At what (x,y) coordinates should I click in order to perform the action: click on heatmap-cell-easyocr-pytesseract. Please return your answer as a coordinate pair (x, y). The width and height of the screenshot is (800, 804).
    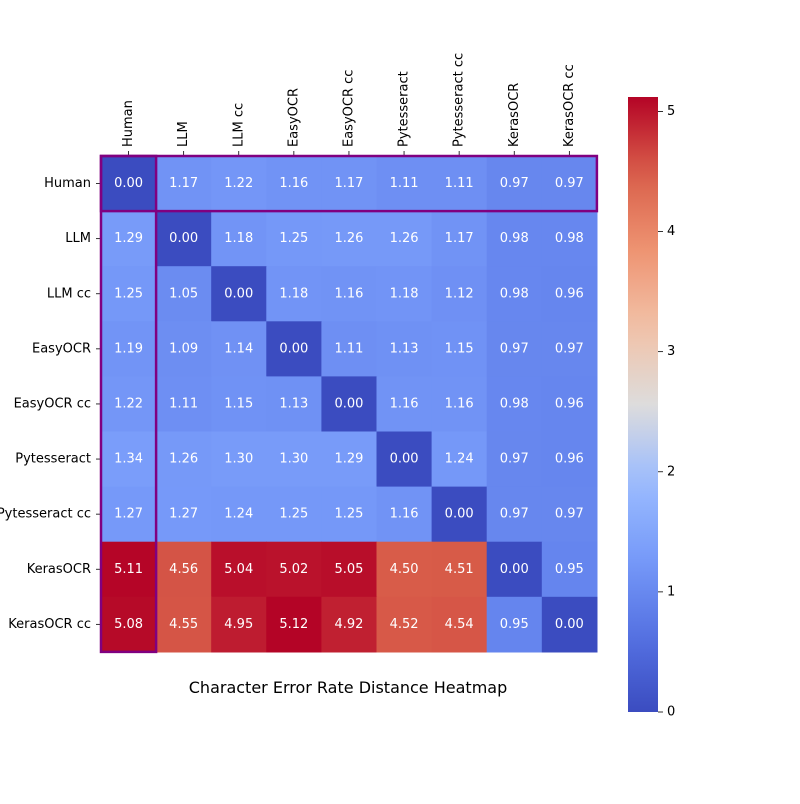
    Looking at the image, I should click on (404, 349).